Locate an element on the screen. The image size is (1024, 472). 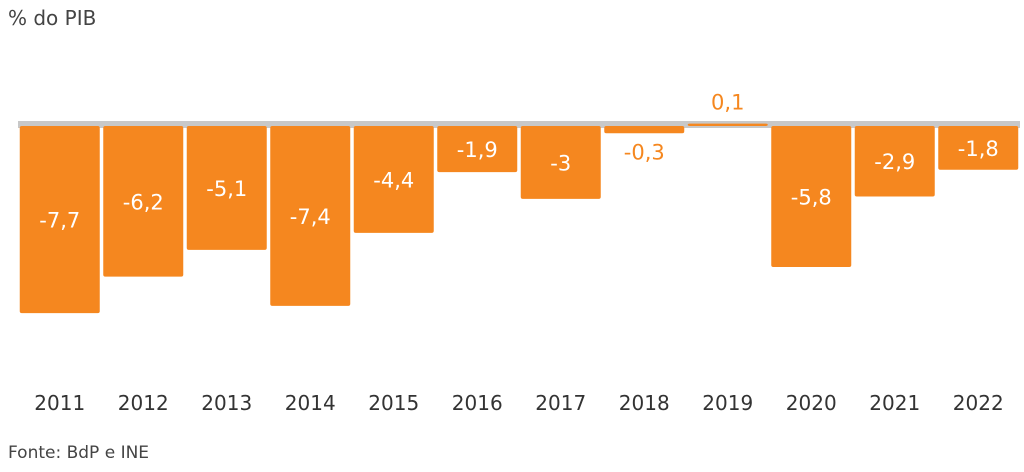
value-label-2016: -1,9 is located at coordinates (477, 150).